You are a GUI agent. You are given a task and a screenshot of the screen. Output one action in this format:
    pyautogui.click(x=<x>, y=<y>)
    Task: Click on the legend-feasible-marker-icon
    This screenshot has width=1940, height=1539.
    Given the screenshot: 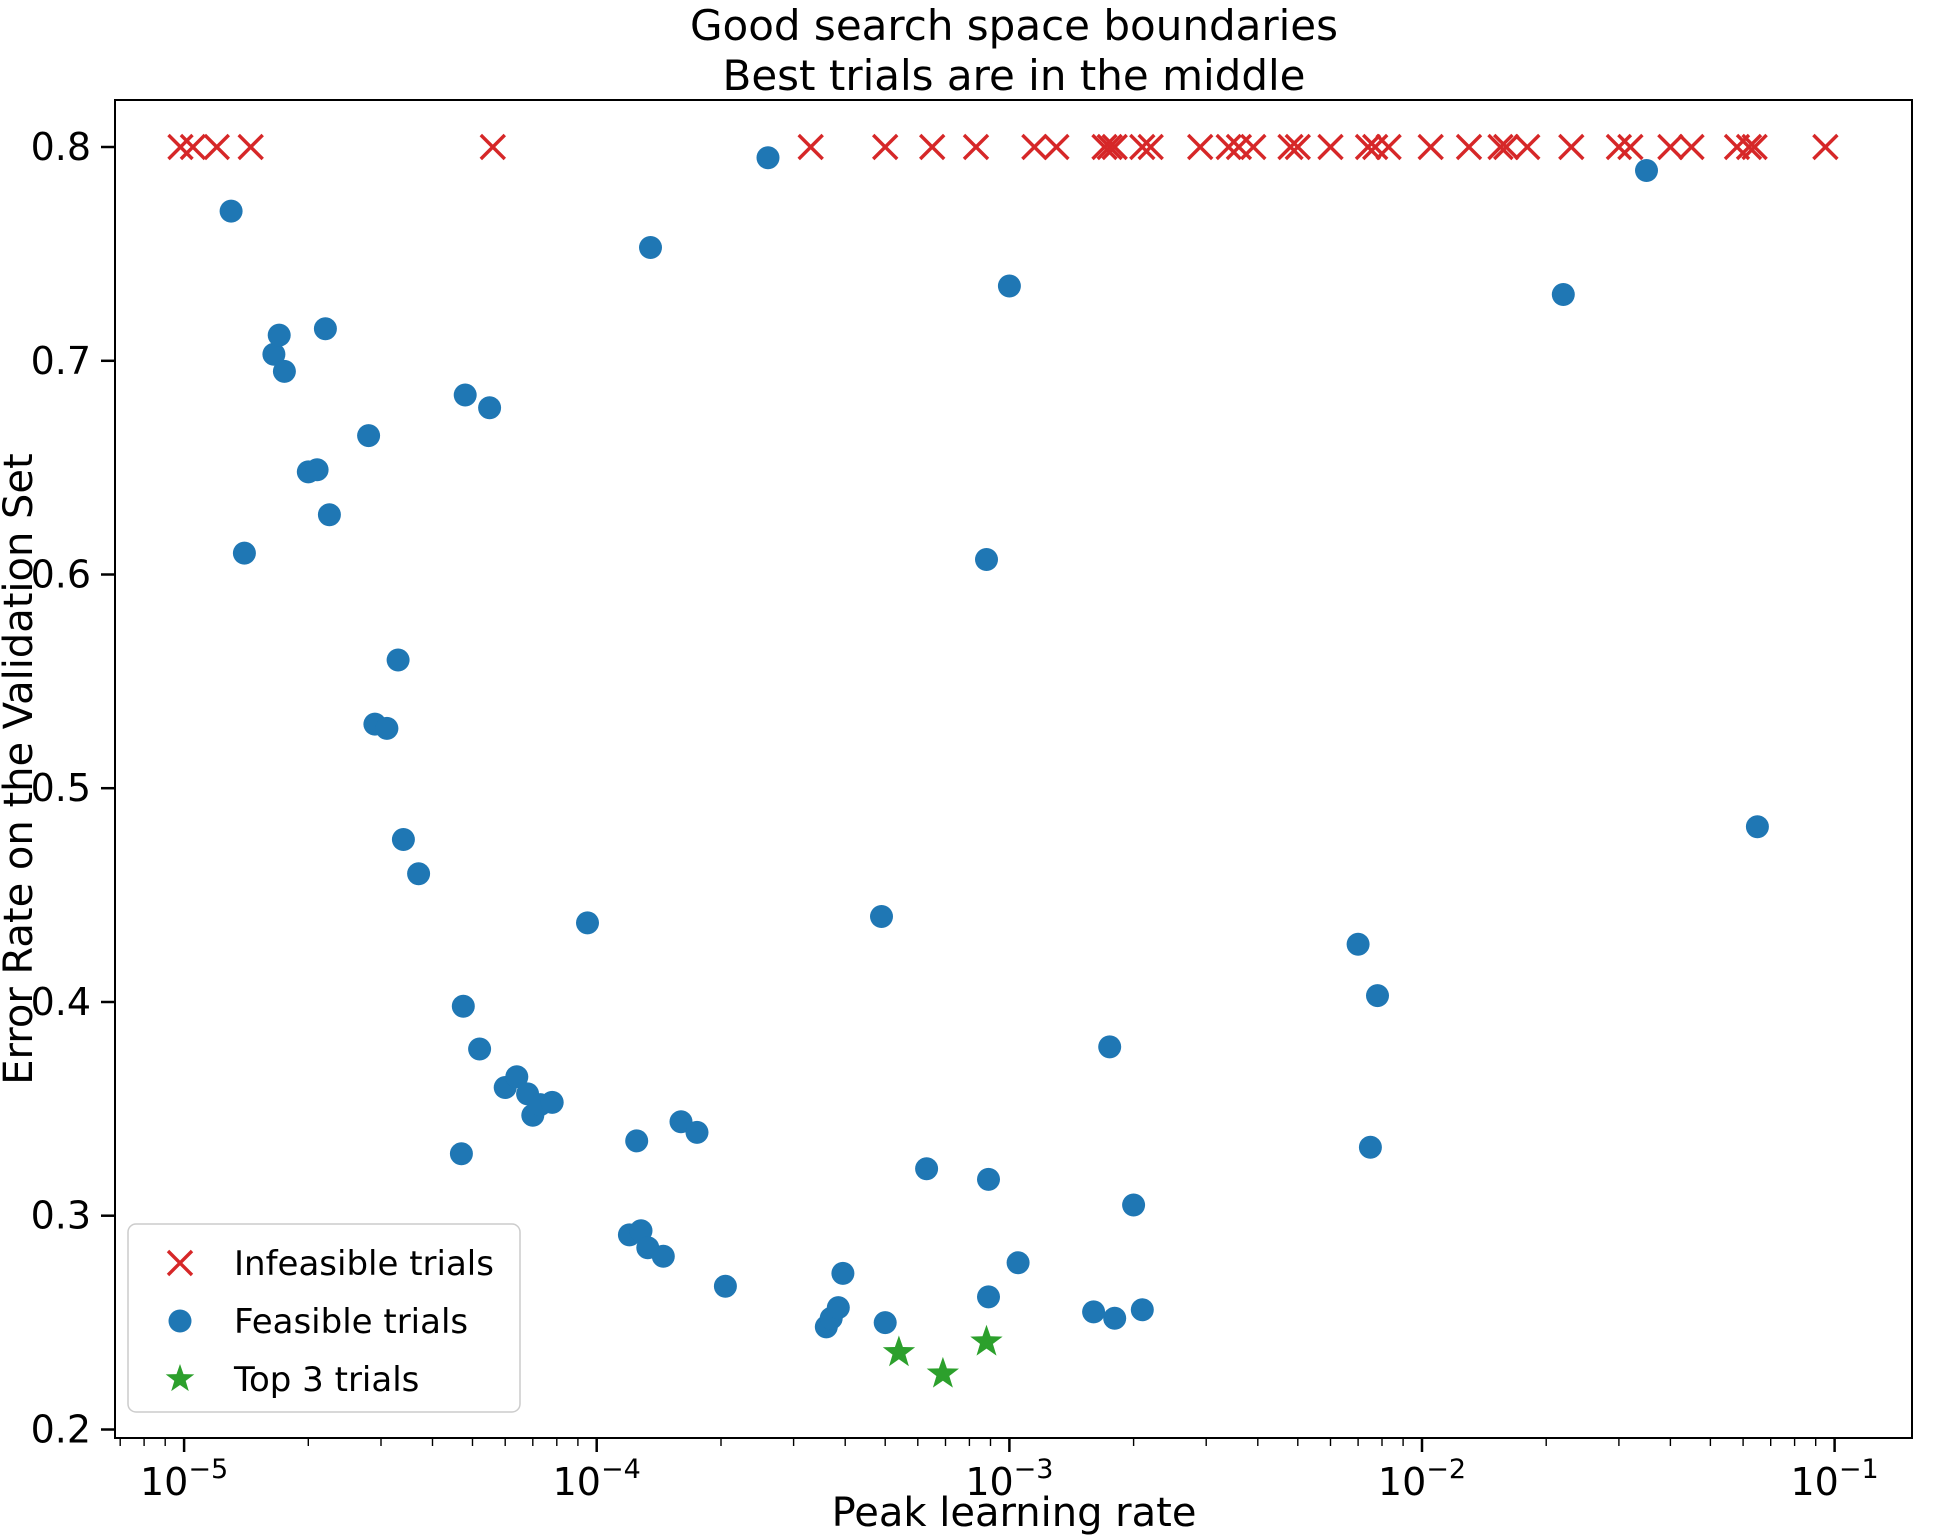 What is the action you would take?
    pyautogui.click(x=180, y=1321)
    